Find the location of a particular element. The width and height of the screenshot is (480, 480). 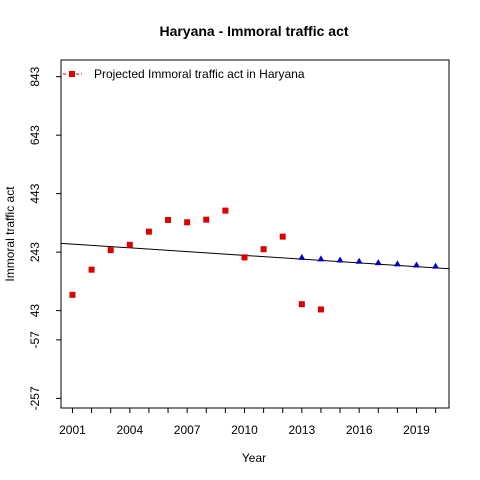

y-tick-label: 443 is located at coordinates (35, 193).